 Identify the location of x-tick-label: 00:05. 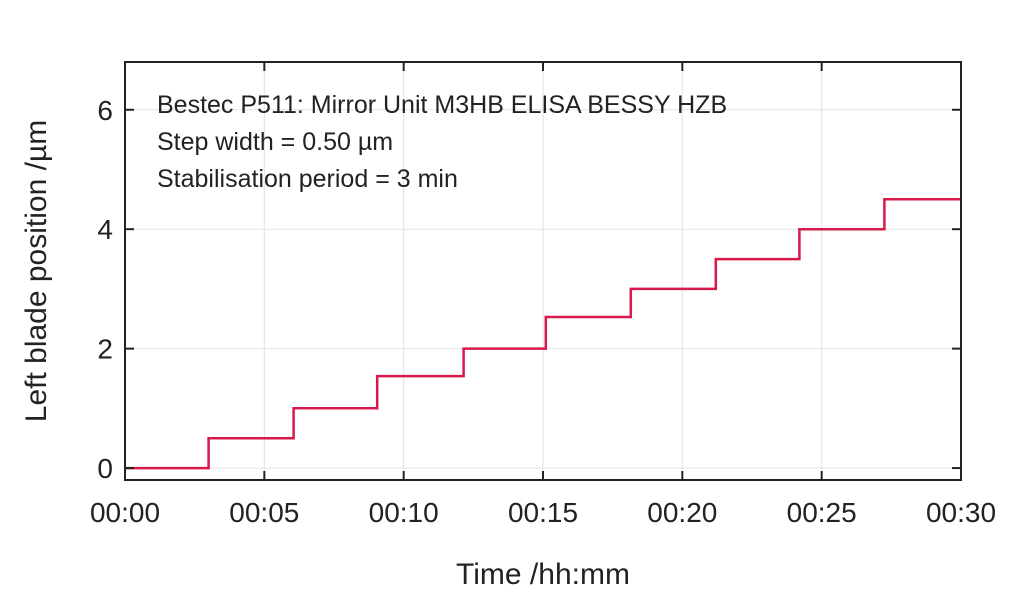
(264, 512).